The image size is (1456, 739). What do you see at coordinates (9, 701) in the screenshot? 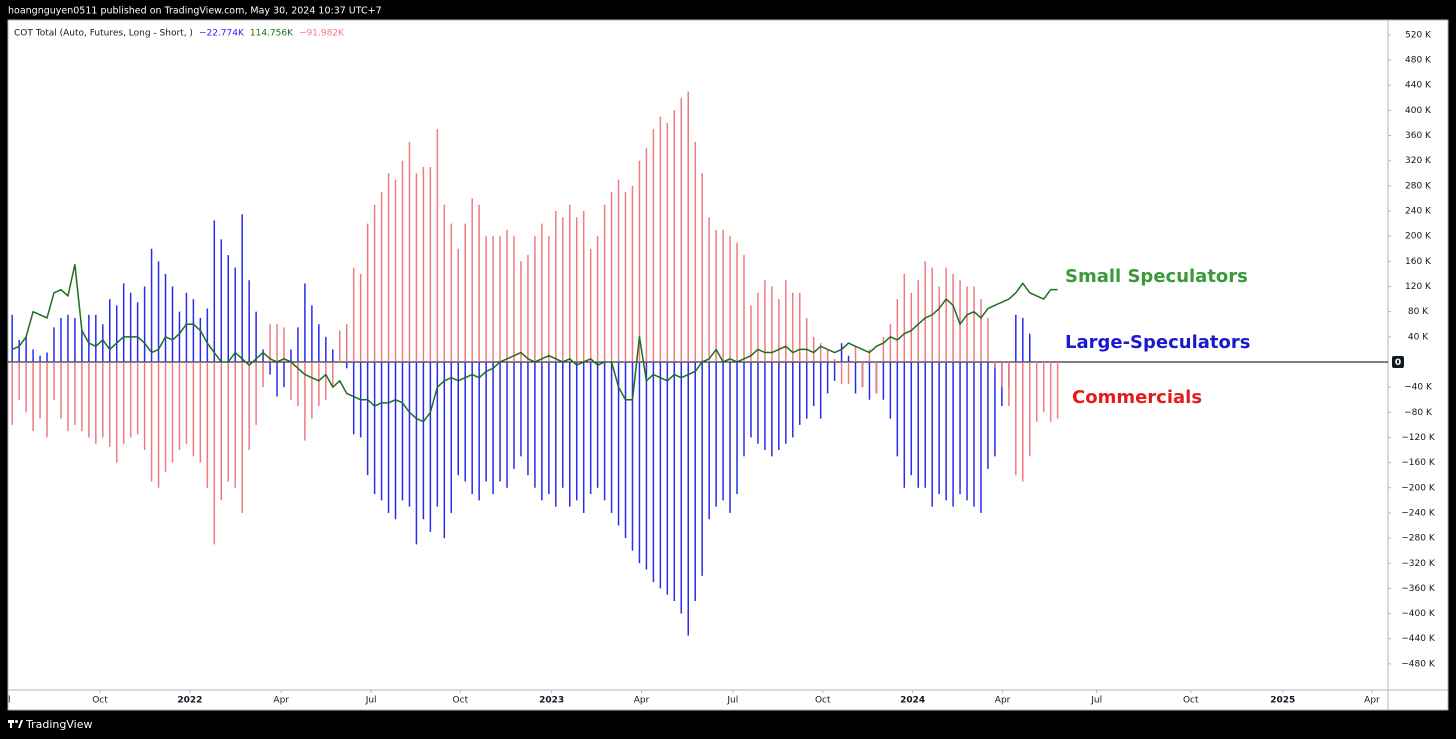
I see `x-tick-label: l` at bounding box center [9, 701].